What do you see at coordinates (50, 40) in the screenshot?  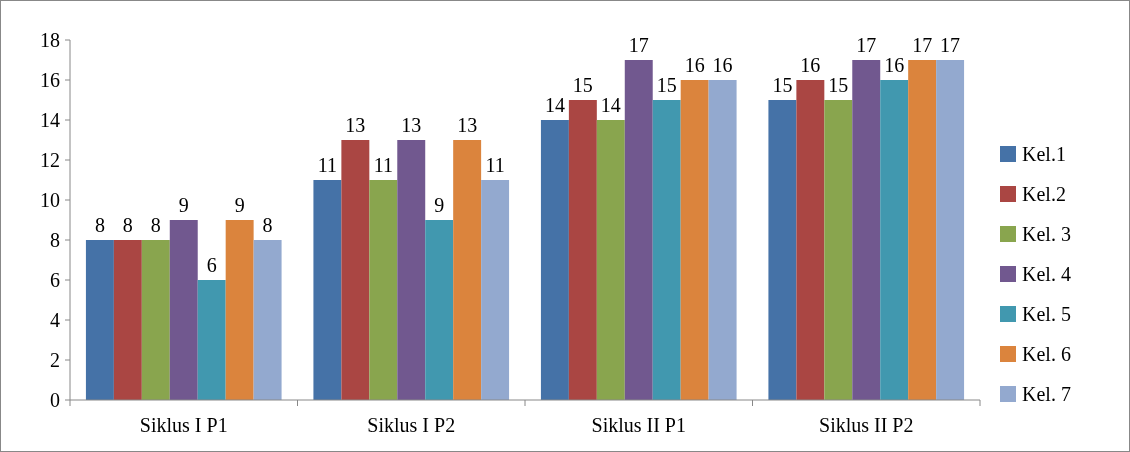 I see `y-tick-label: 18` at bounding box center [50, 40].